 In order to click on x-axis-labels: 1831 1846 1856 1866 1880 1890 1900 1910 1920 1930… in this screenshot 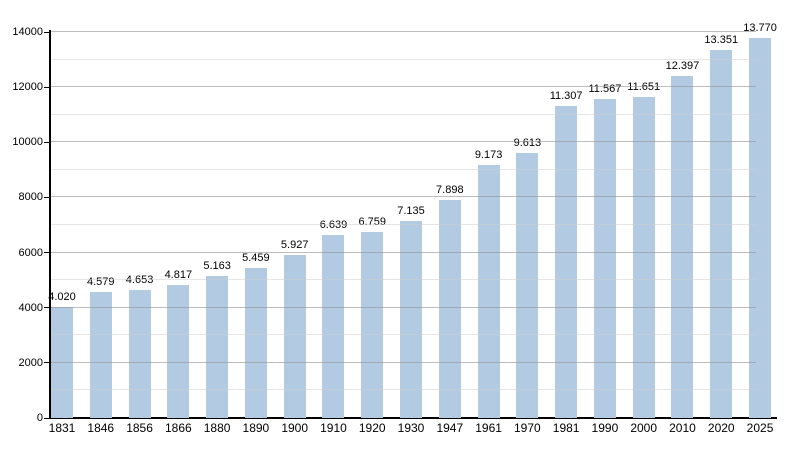, I will do `click(419, 429)`.